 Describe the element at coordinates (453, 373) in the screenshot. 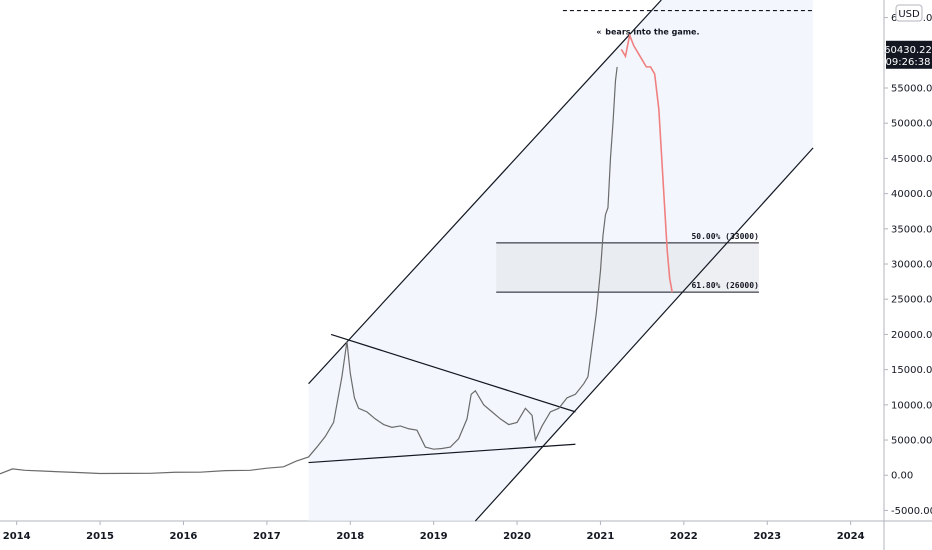

I see `wedge-top-line` at that location.